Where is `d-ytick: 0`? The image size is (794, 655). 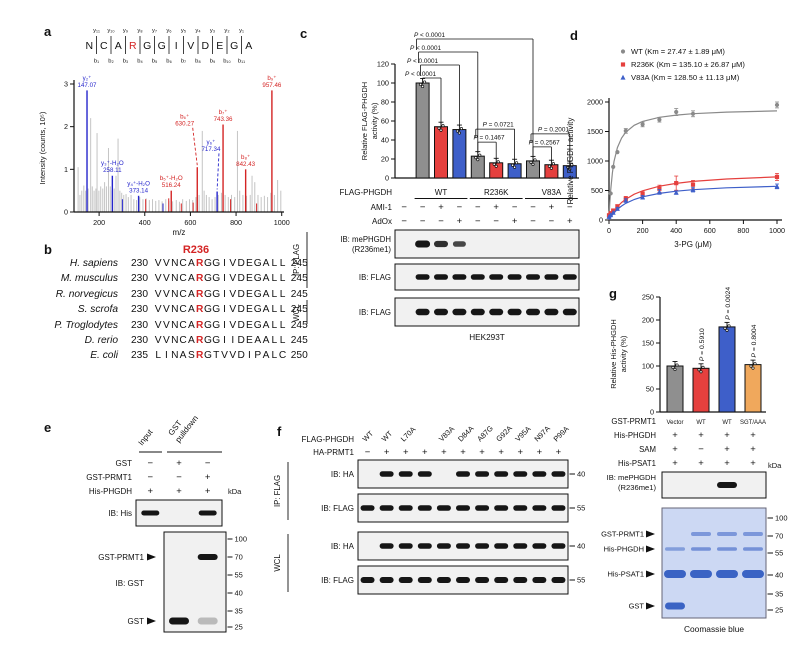 d-ytick: 0 is located at coordinates (601, 220).